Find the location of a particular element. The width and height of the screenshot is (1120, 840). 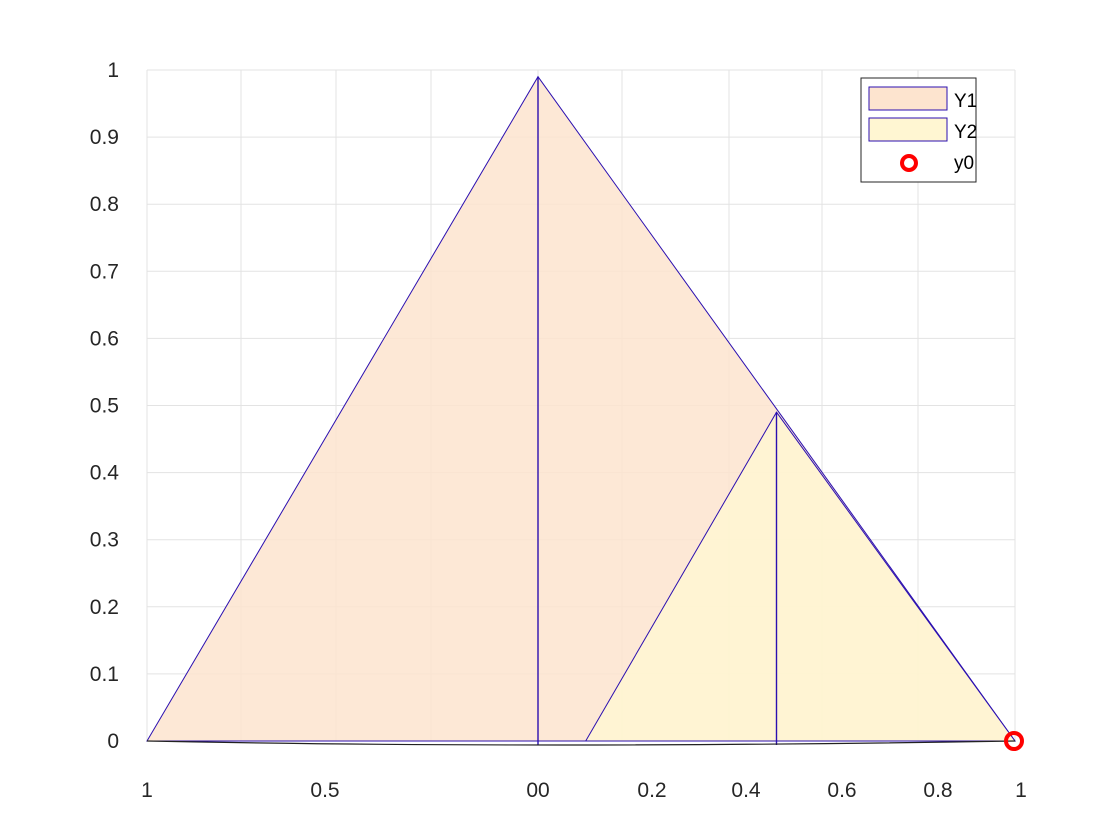

legend-label-y2: Y2 is located at coordinates (965, 132).